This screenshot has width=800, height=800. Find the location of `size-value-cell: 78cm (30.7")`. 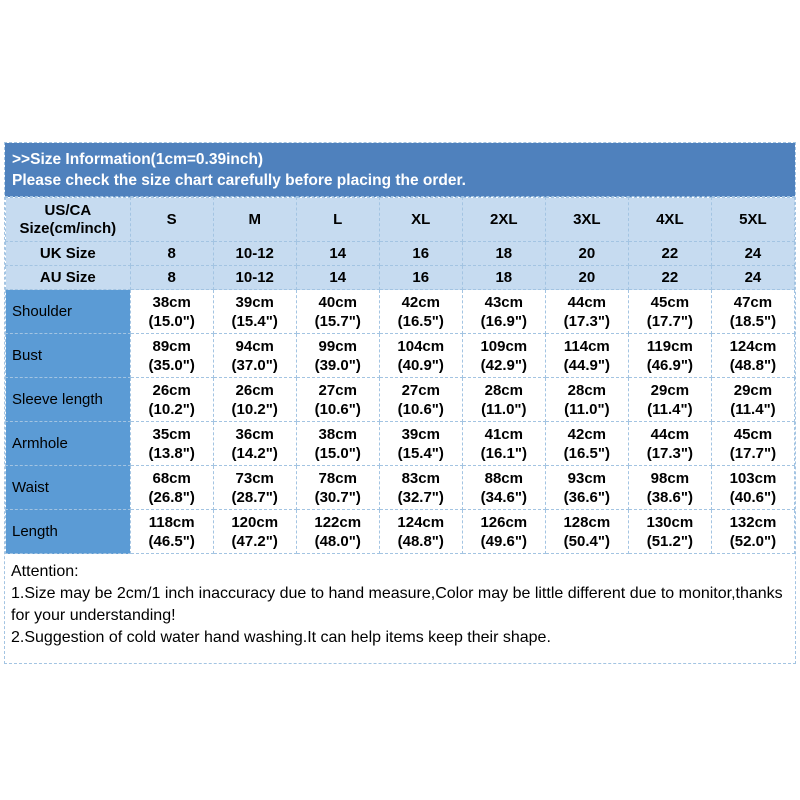

size-value-cell: 78cm (30.7") is located at coordinates (337, 487).